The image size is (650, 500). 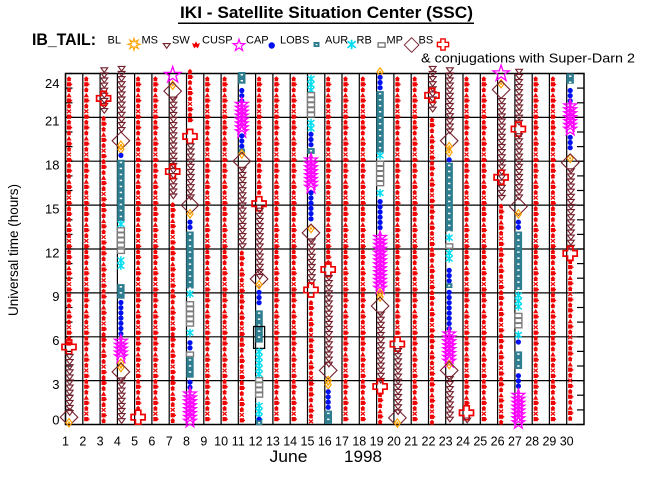 I want to click on svg-text: 20, so click(x=394, y=442).